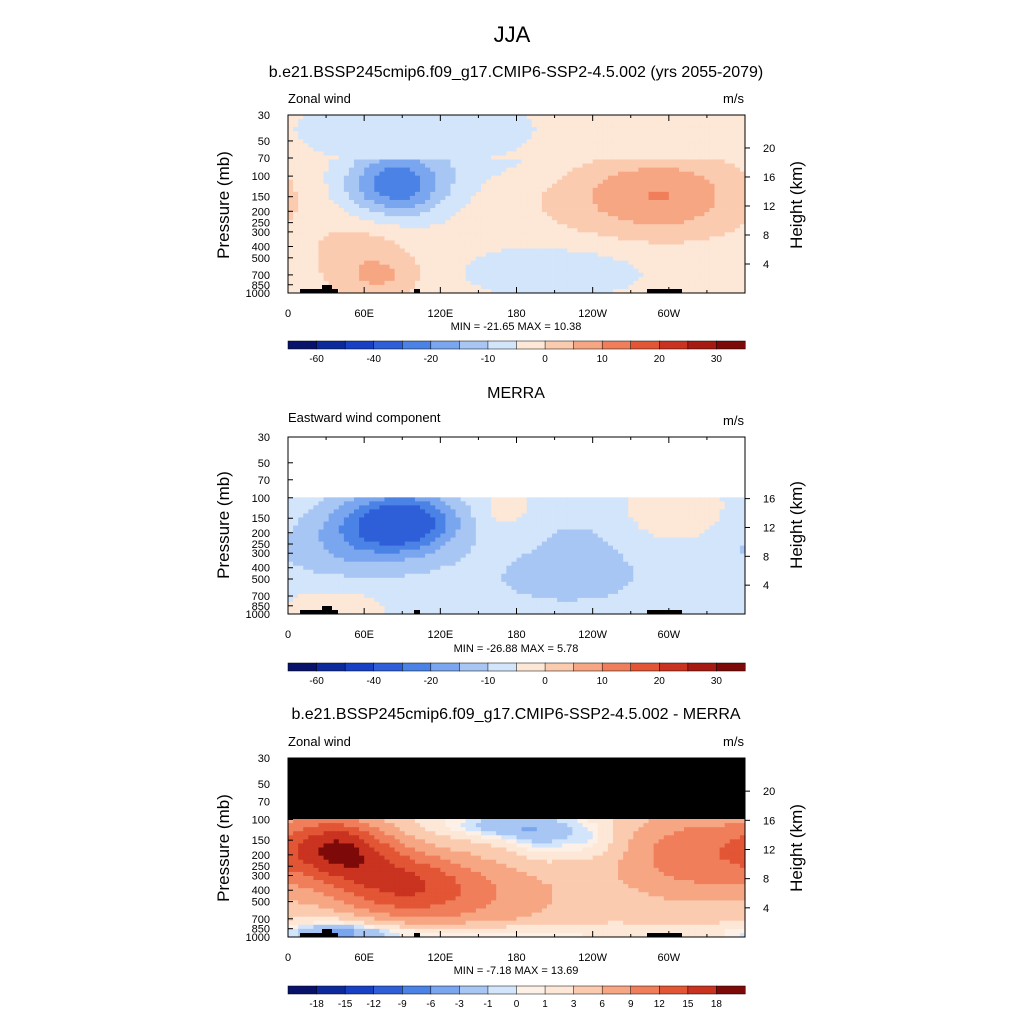 The image size is (1024, 1024). What do you see at coordinates (702, 345) in the screenshot?
I see `colorbar-box` at bounding box center [702, 345].